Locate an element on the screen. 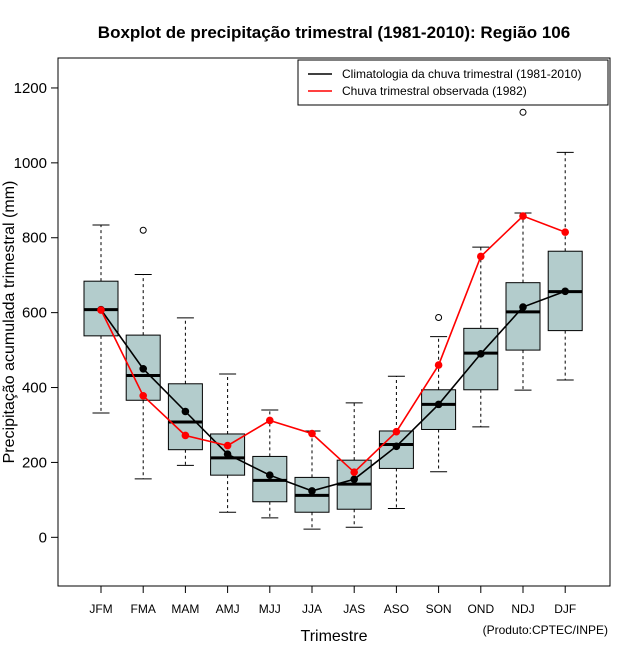 The width and height of the screenshot is (640, 660). x-tick-label: AMJ is located at coordinates (228, 609).